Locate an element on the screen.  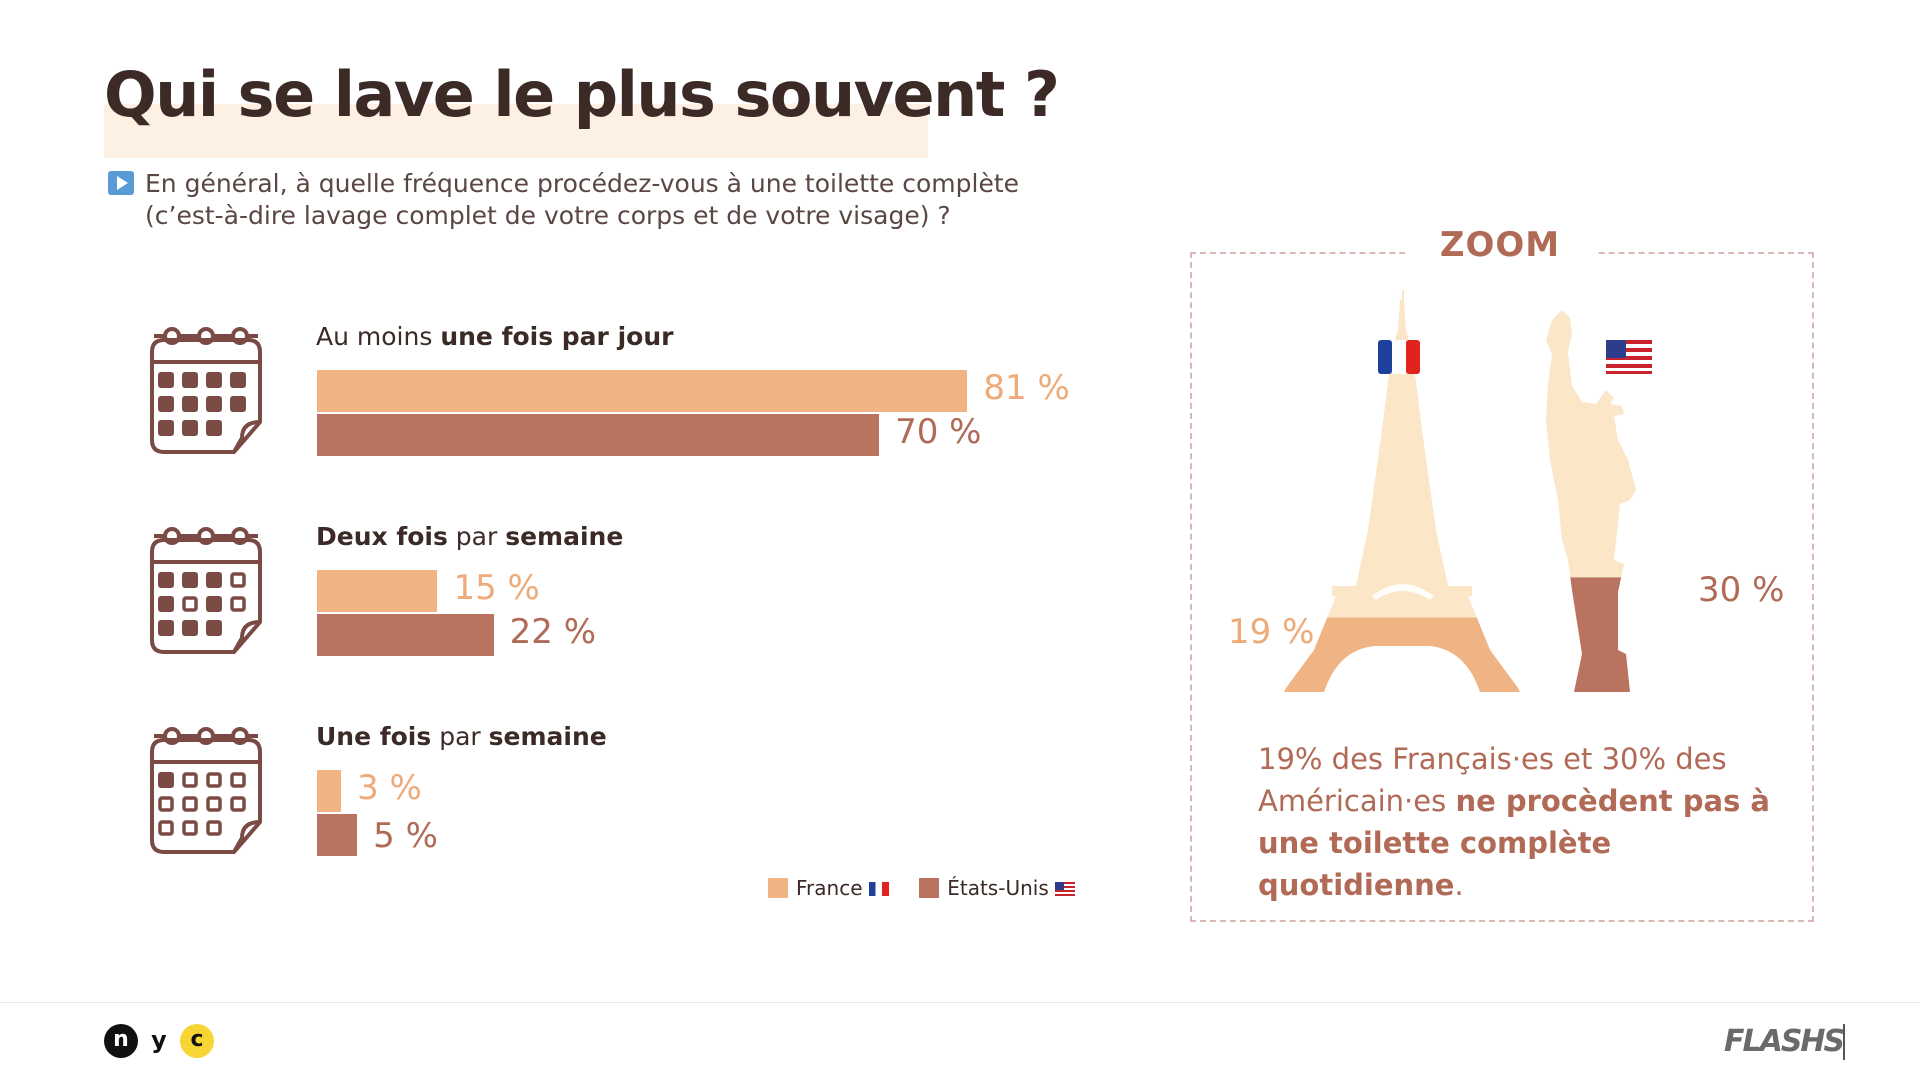
category-label-weekly: Une fois par semaine is located at coordinates (461, 736).